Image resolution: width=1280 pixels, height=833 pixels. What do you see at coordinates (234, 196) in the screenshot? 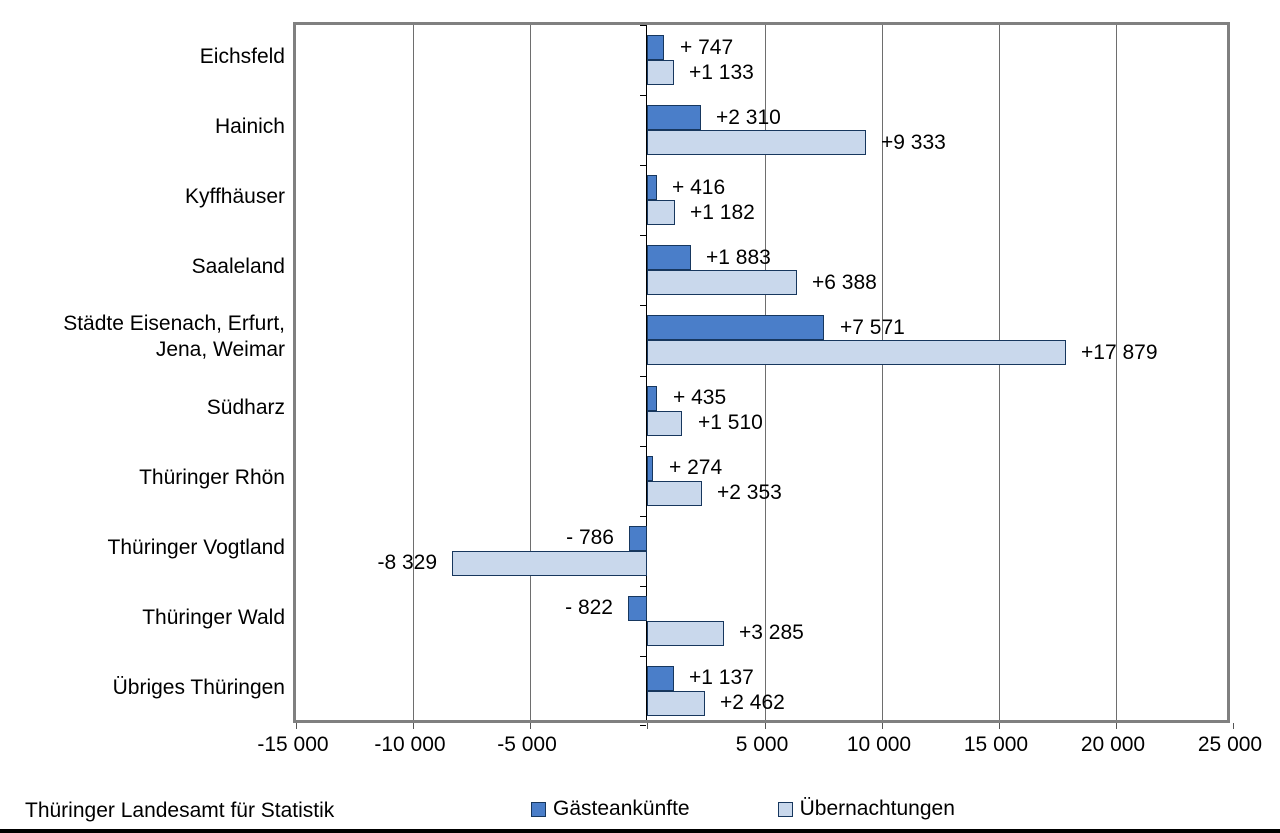
I see `category-label-2: Kyffhäuser` at bounding box center [234, 196].